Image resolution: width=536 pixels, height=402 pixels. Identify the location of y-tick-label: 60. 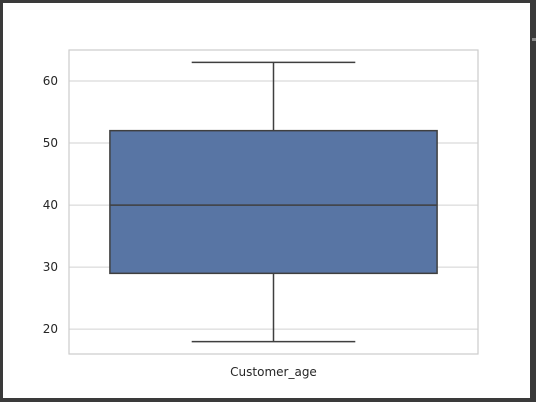
(50, 81).